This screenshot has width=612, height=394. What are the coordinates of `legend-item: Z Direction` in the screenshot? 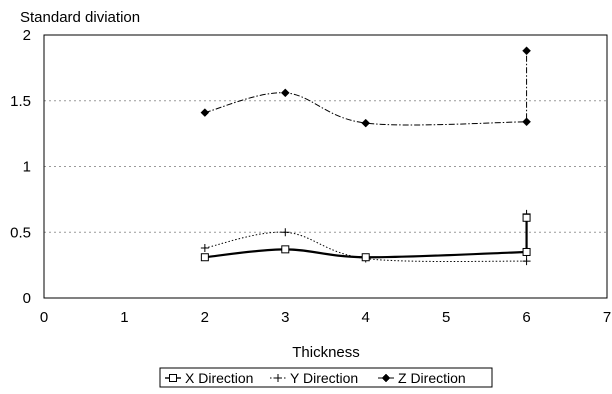 It's located at (422, 378).